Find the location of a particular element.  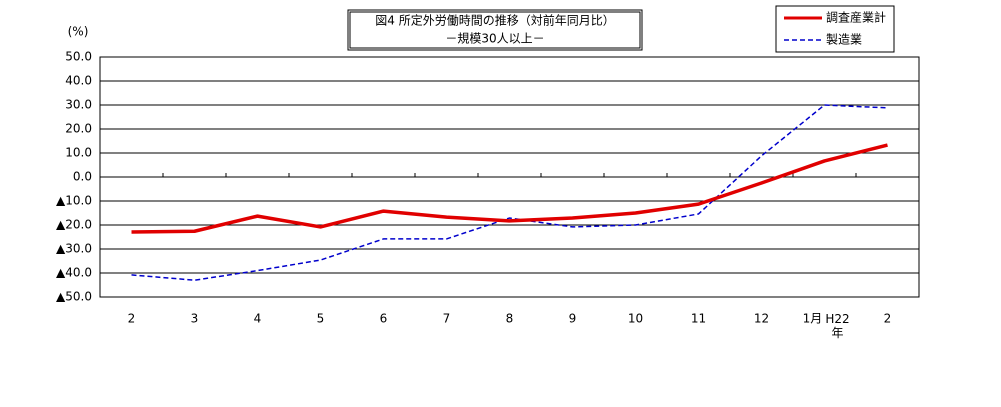

legend-label: 調査産業計 is located at coordinates (856, 17).